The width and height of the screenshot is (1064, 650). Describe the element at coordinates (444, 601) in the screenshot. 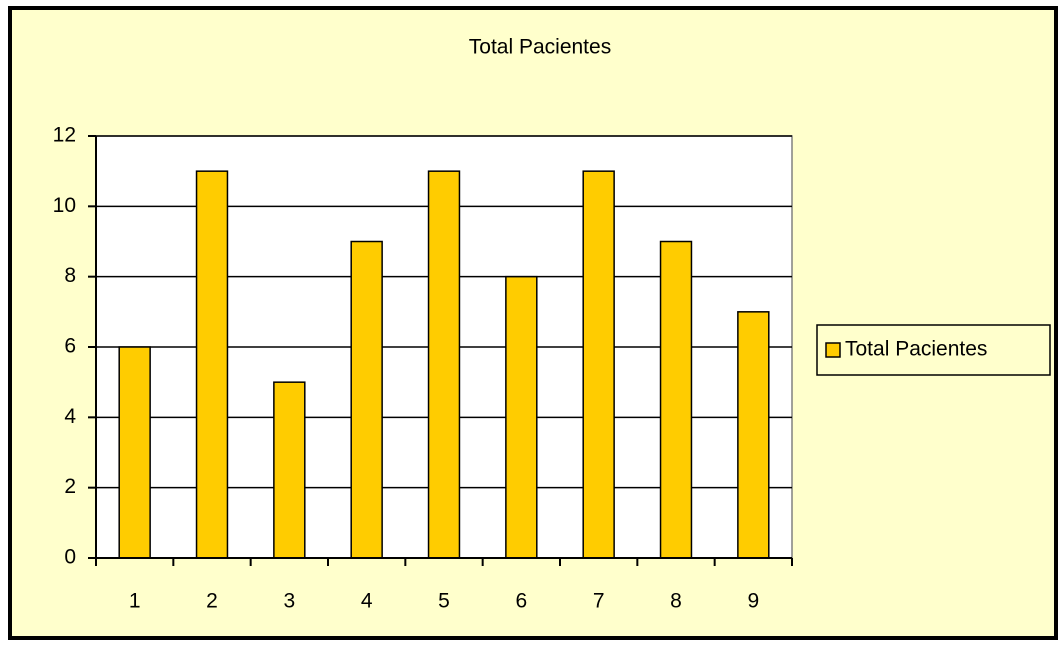

I see `x-tick-label: 5` at that location.